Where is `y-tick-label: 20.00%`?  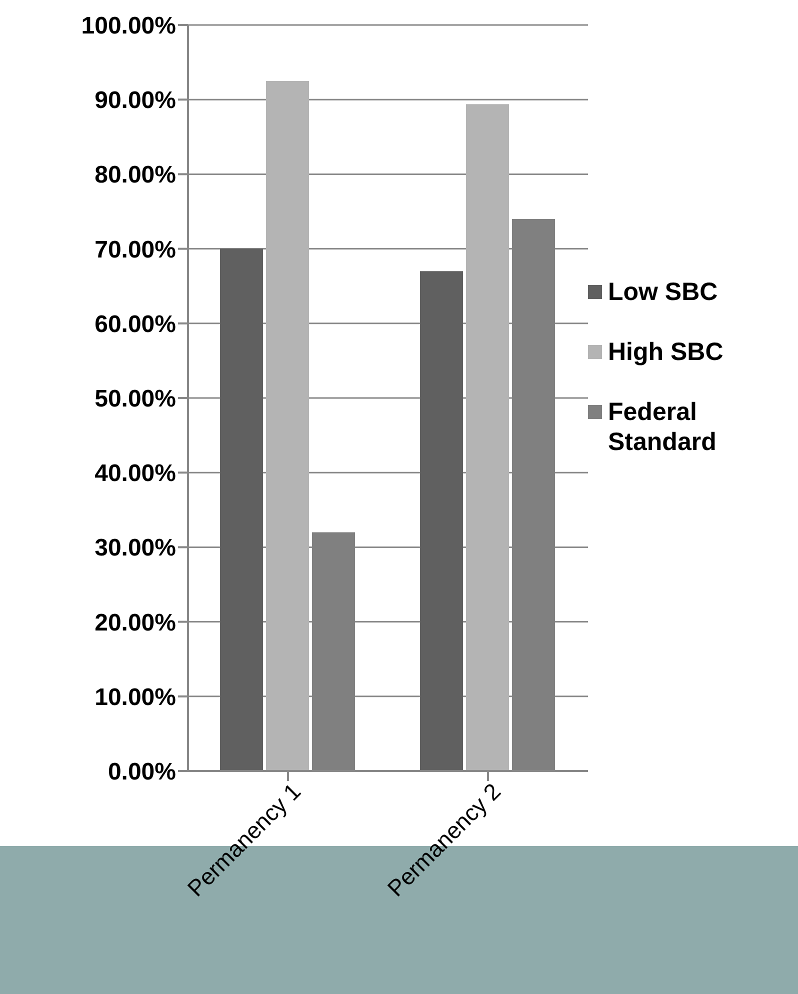
y-tick-label: 20.00% is located at coordinates (135, 622).